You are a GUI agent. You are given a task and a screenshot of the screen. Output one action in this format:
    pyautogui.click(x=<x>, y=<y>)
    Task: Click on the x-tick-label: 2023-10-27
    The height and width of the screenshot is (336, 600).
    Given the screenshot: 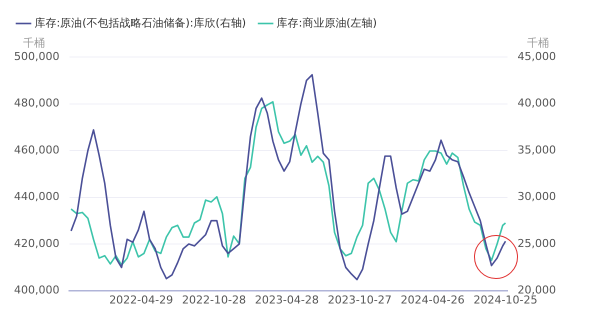 What is the action you would take?
    pyautogui.click(x=360, y=299)
    